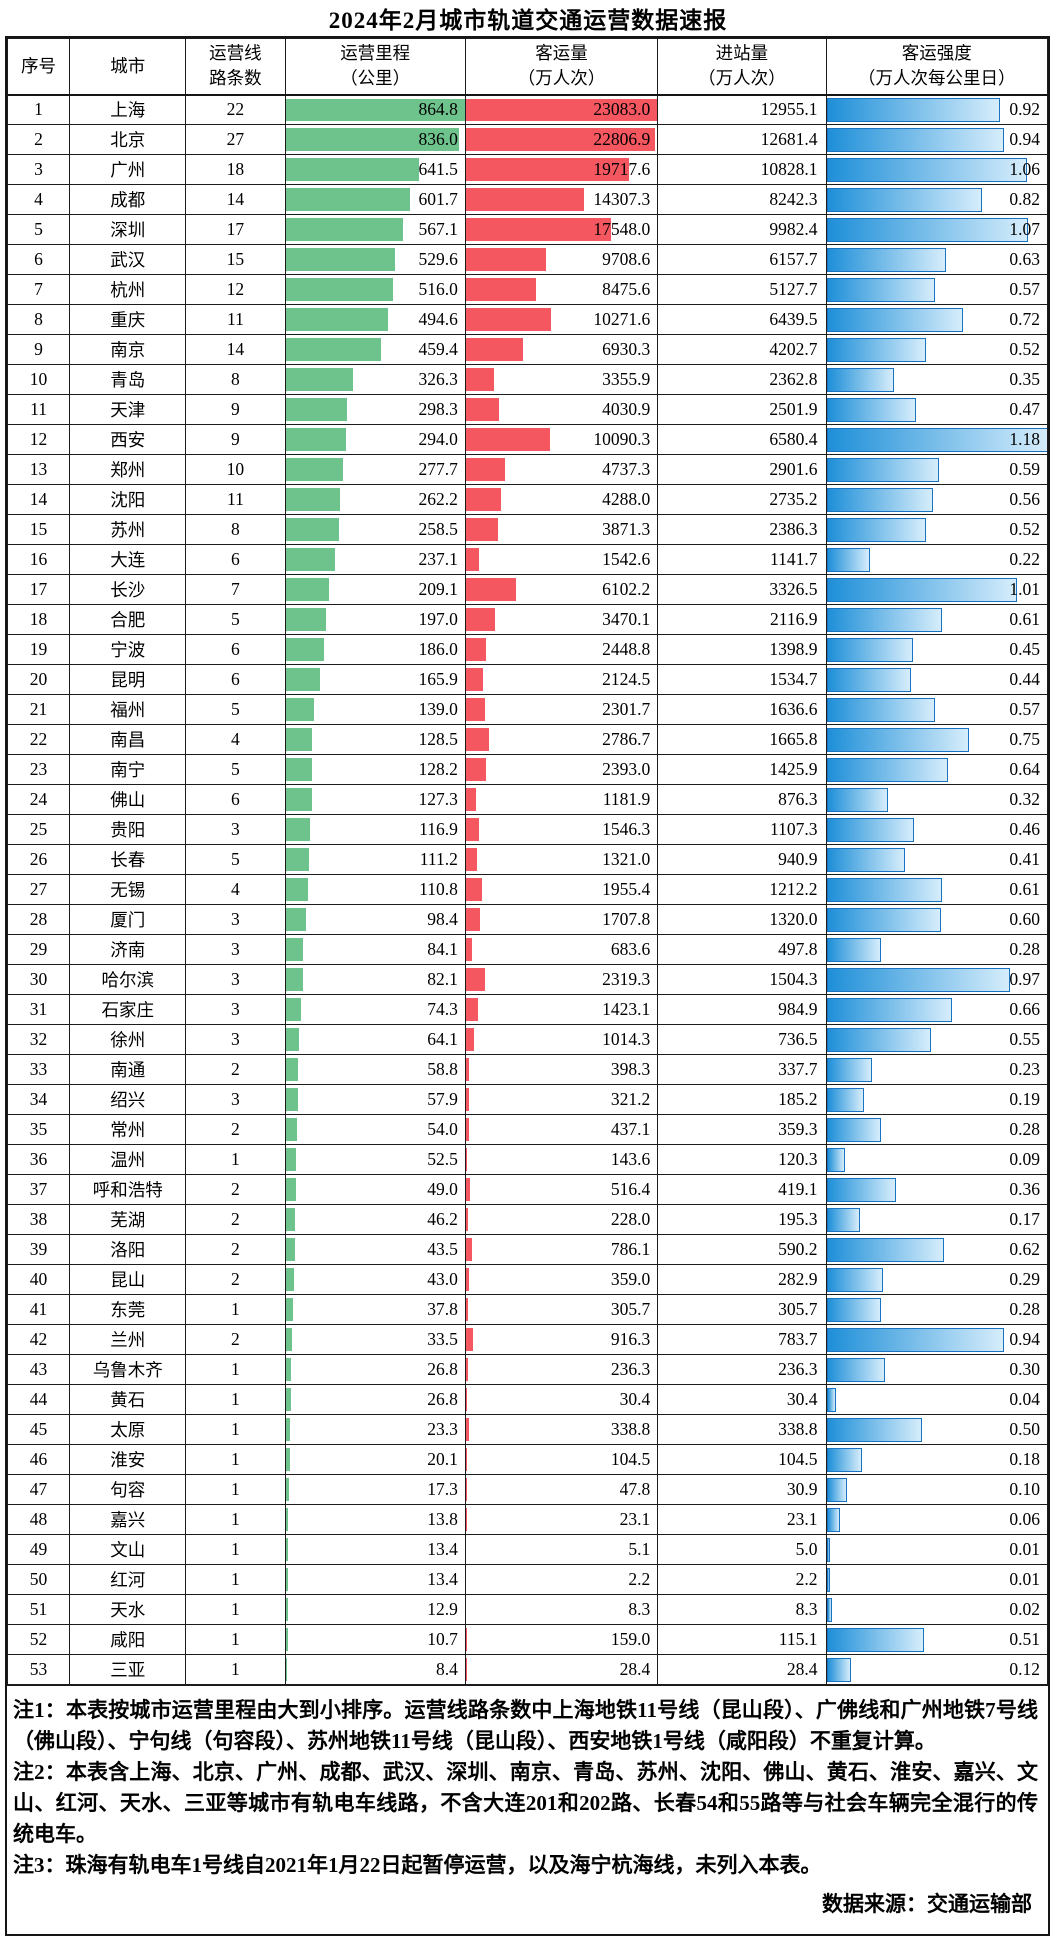 This screenshot has height=1950, width=1056. Describe the element at coordinates (937, 1549) in the screenshot. I see `intensity-cell: 0.01` at that location.